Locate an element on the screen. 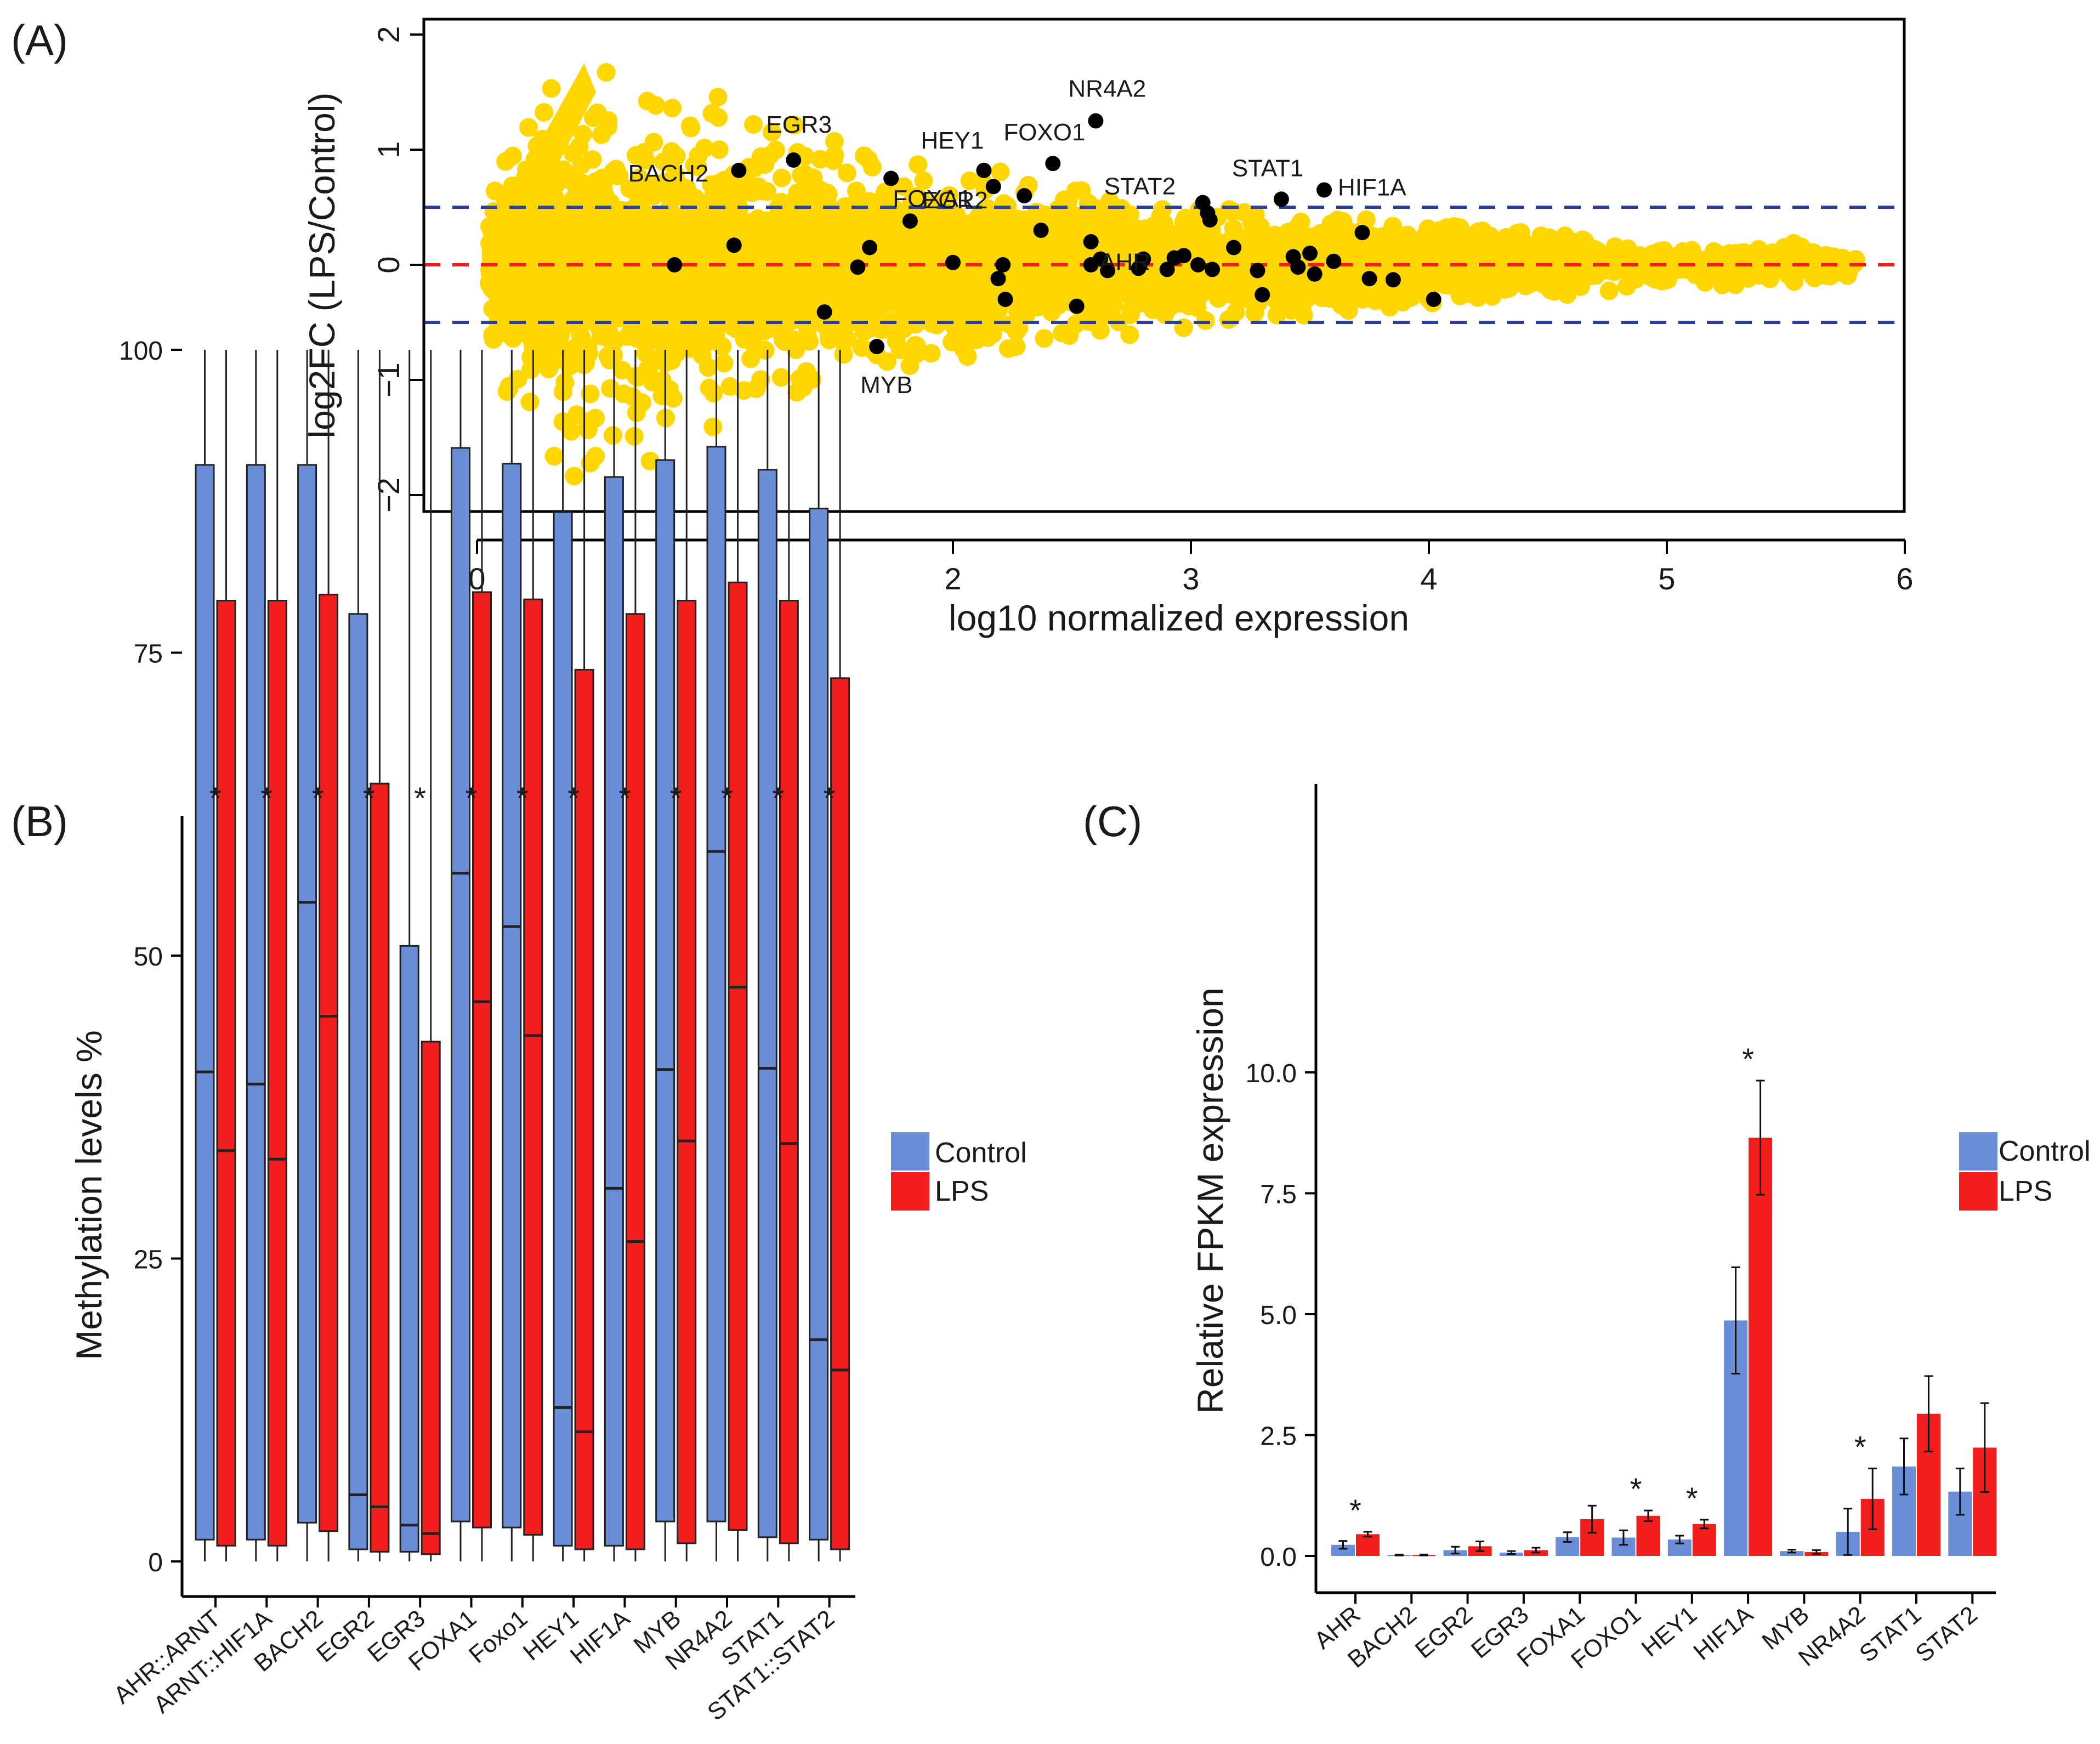  y-tick-label: 0 is located at coordinates (155, 1563).